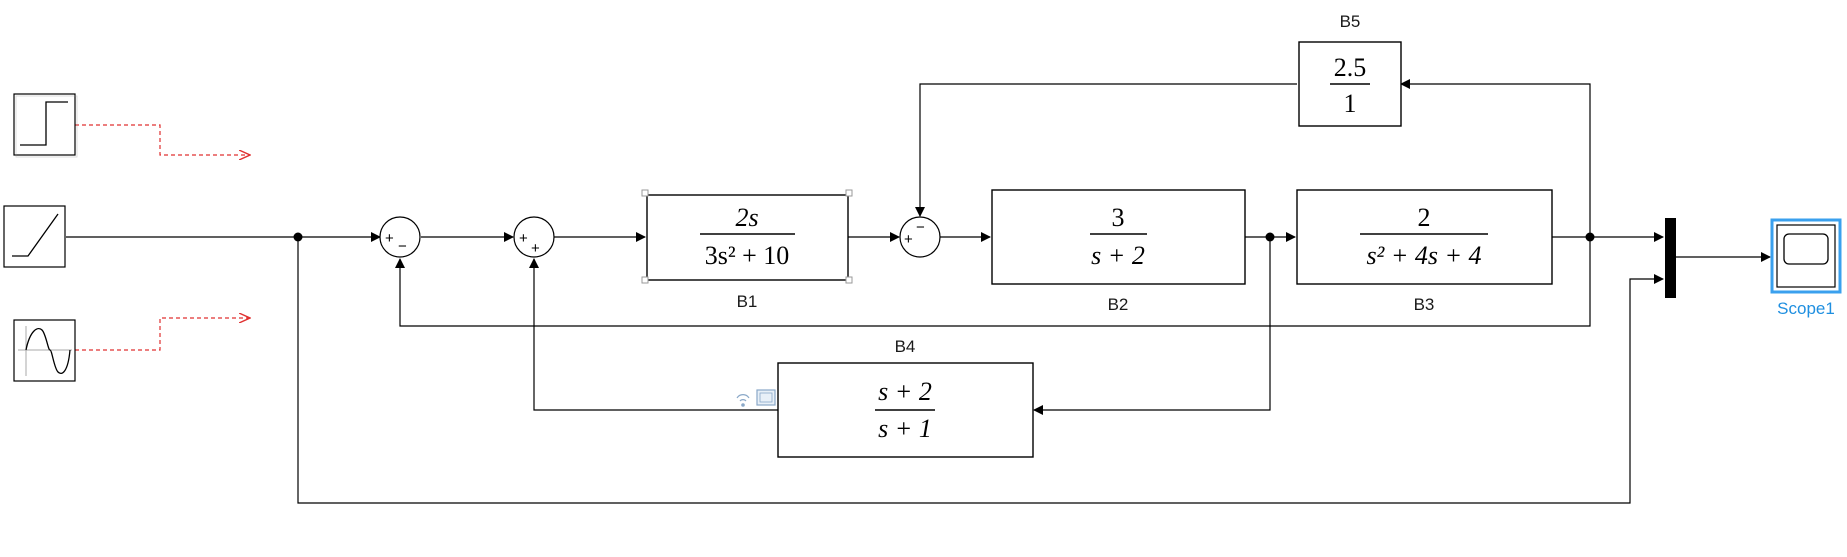  What do you see at coordinates (1423, 255) in the screenshot?
I see `b3-denominator: s² + 4s + 4` at bounding box center [1423, 255].